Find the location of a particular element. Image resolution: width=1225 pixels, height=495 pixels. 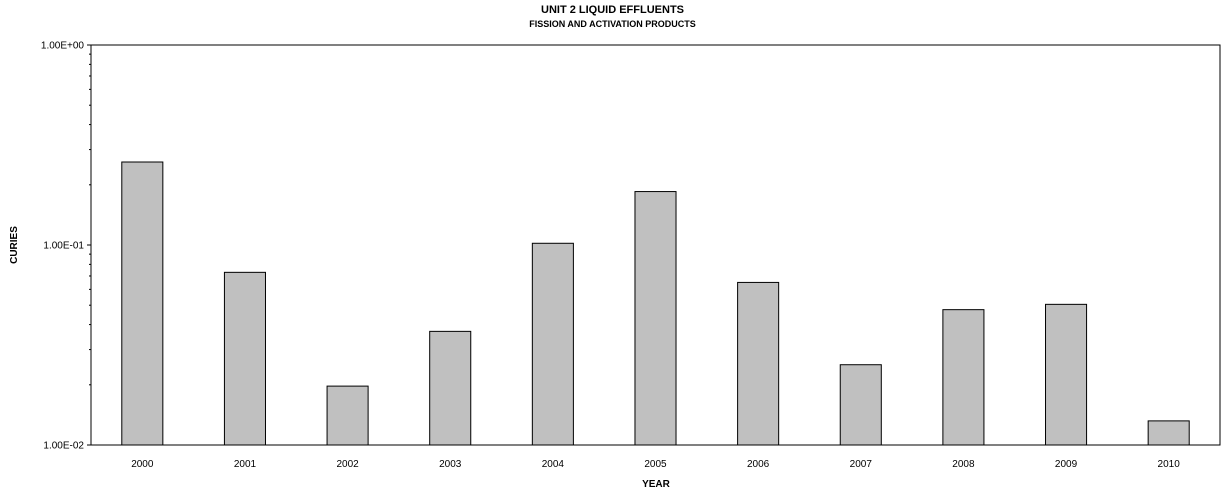

y-tick-label: 1.00E-02 is located at coordinates (63, 446).